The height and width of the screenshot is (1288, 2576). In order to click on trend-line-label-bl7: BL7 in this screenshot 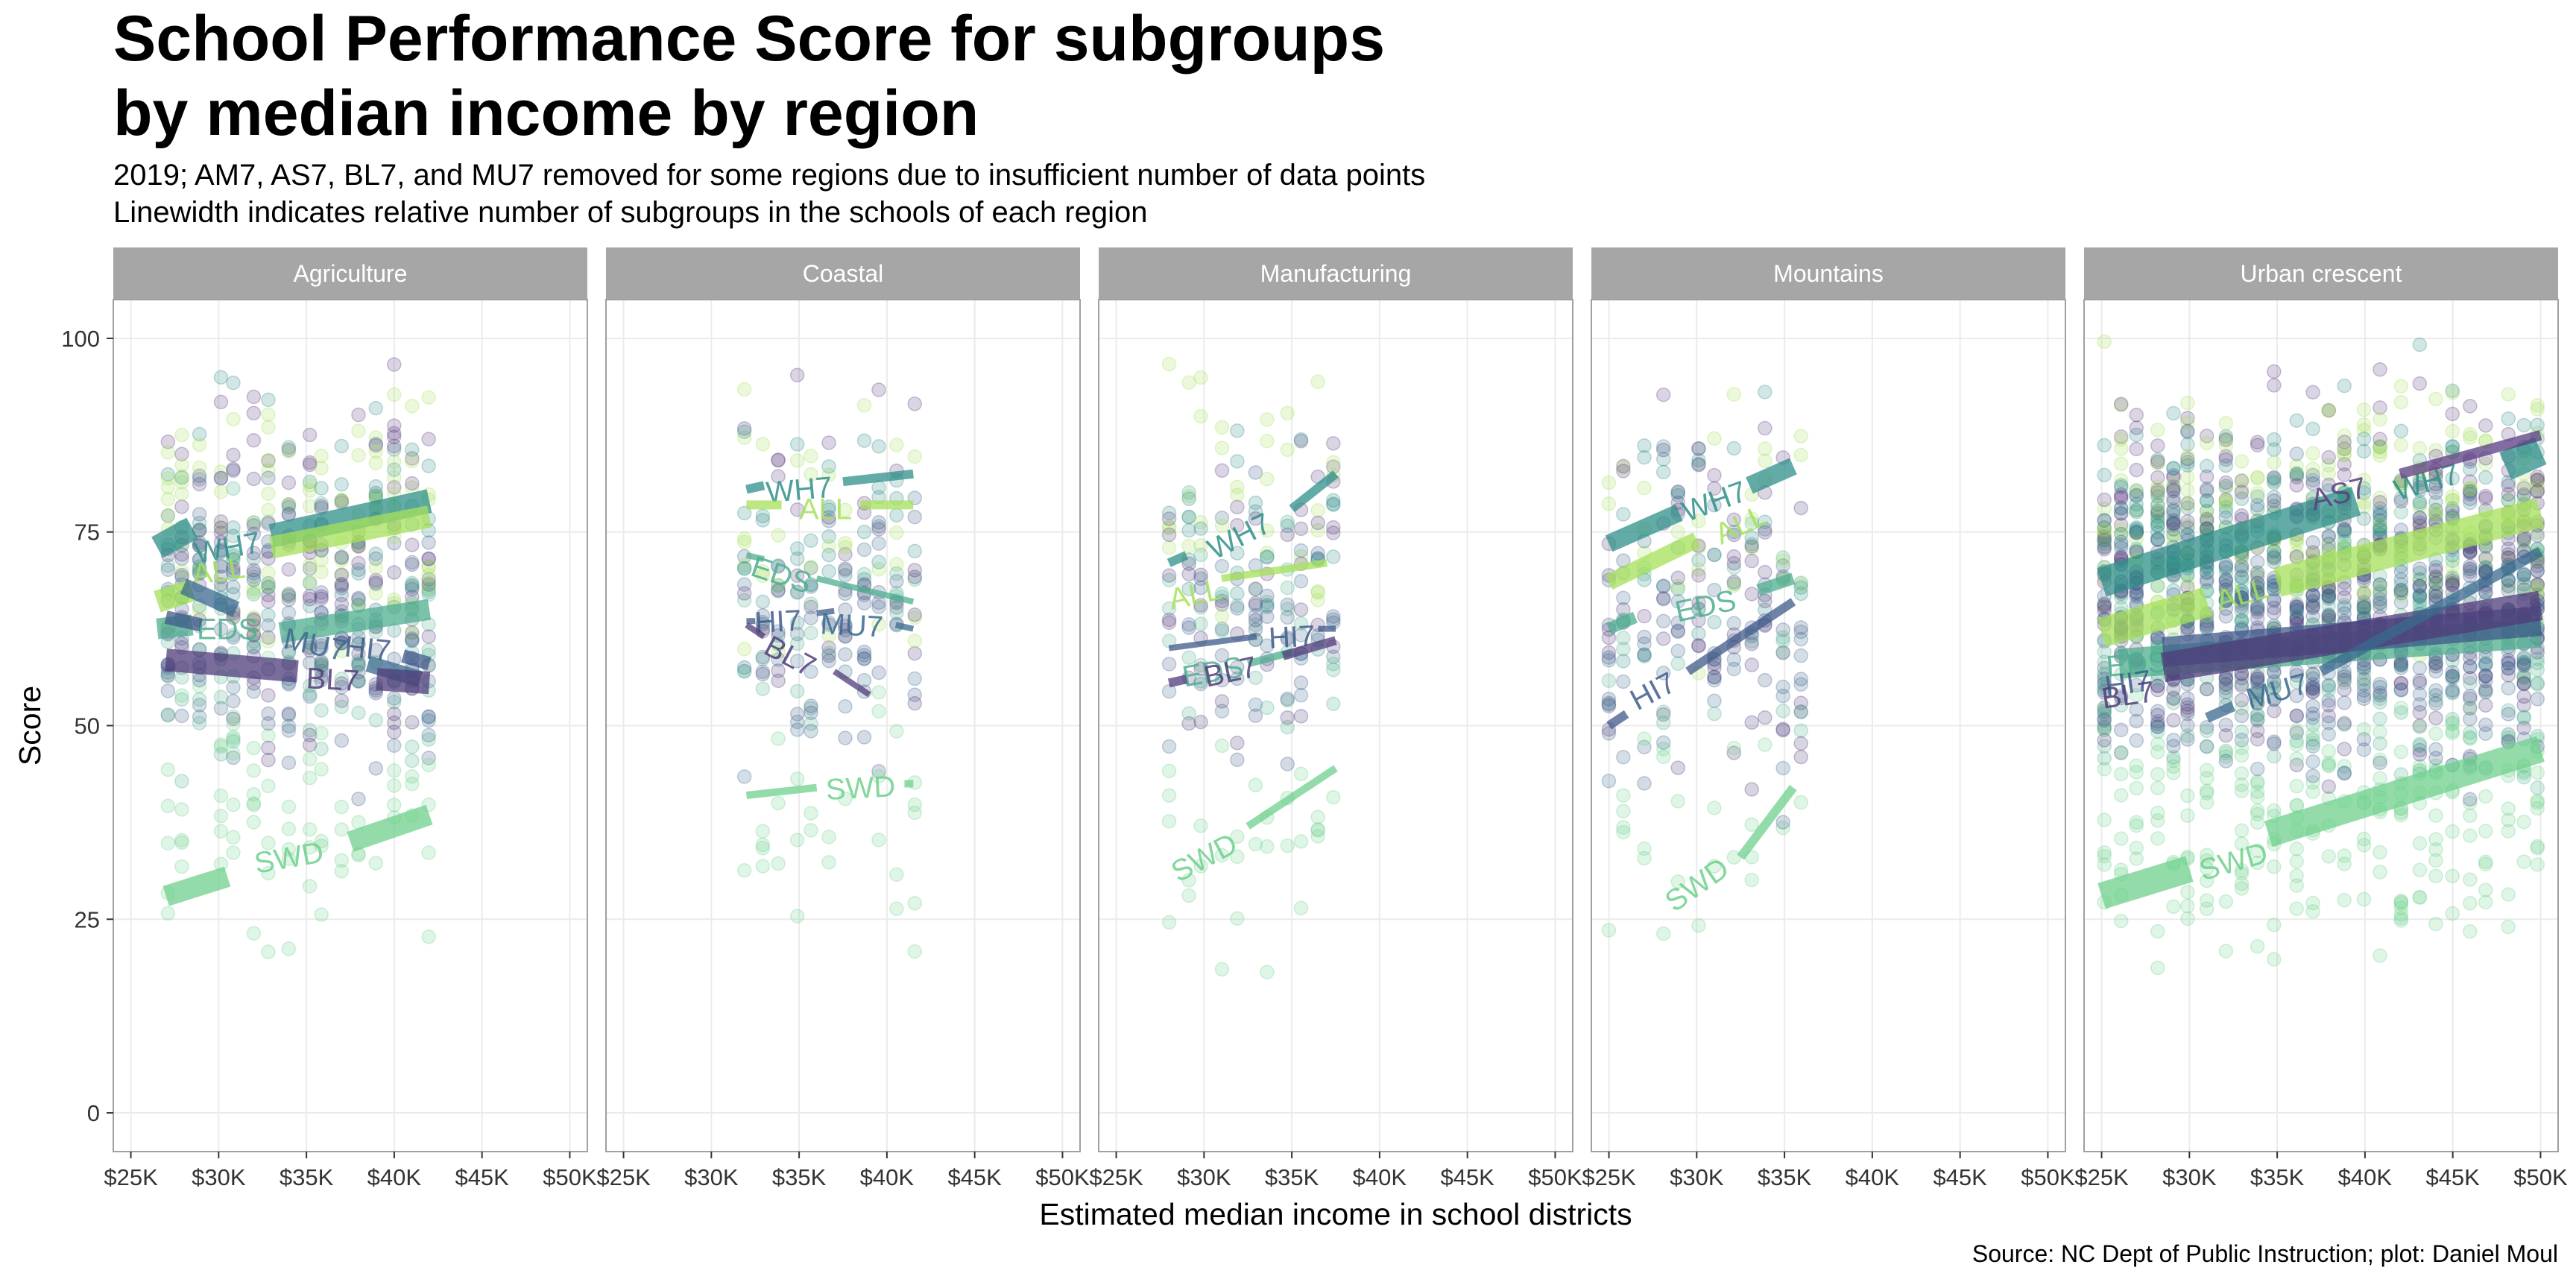, I will do `click(2128, 695)`.